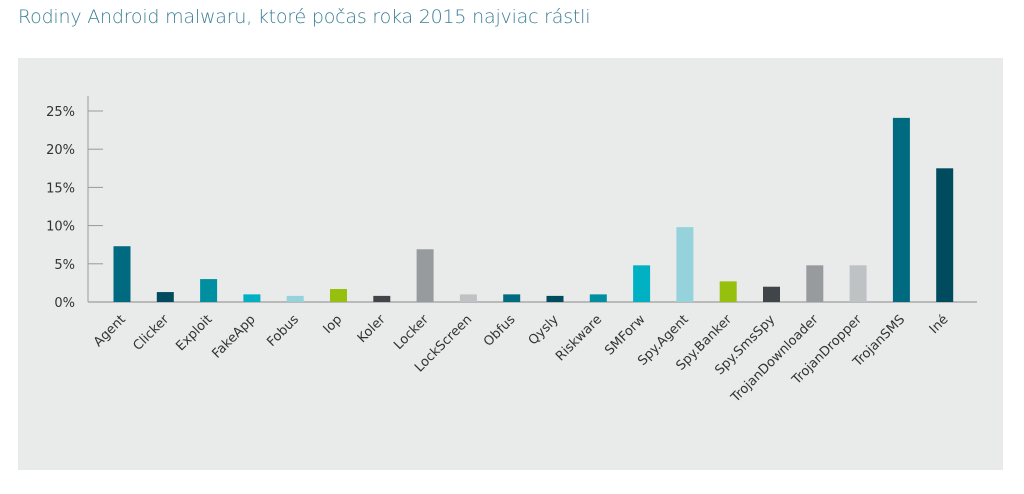 This screenshot has width=1024, height=494. Describe the element at coordinates (544, 330) in the screenshot. I see `x-tick-label: Qysly` at that location.